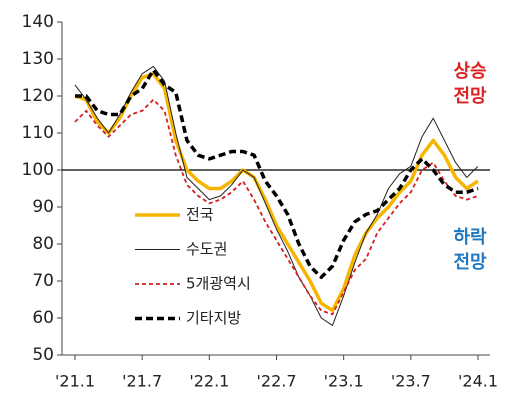 This screenshot has width=529, height=413. I want to click on x-tick-label: '22.7, so click(276, 381).